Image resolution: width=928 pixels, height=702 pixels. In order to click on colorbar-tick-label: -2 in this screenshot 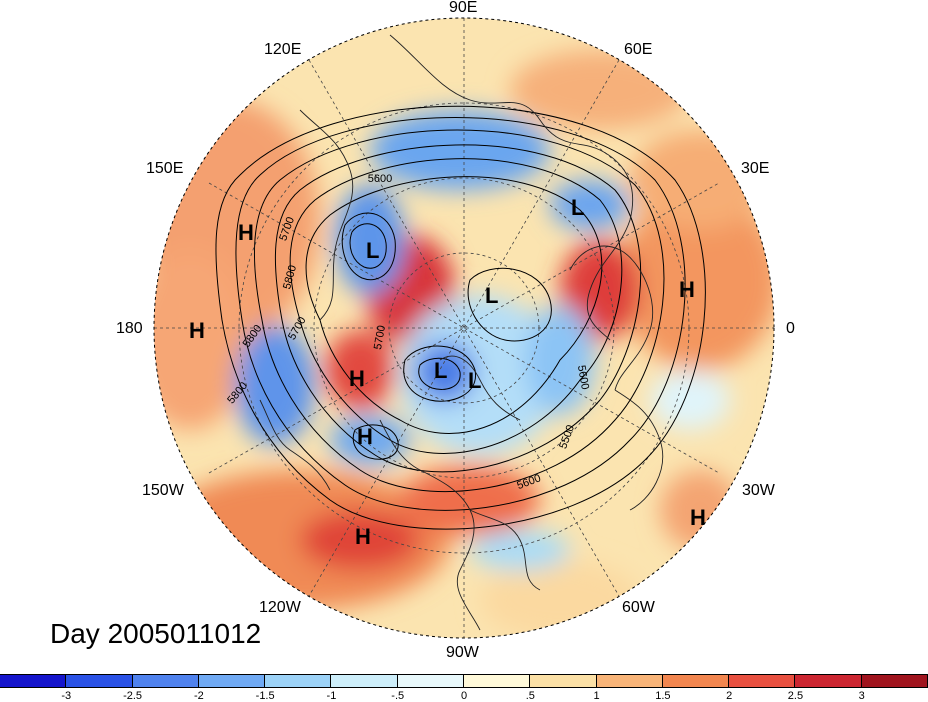, I will do `click(198, 696)`.